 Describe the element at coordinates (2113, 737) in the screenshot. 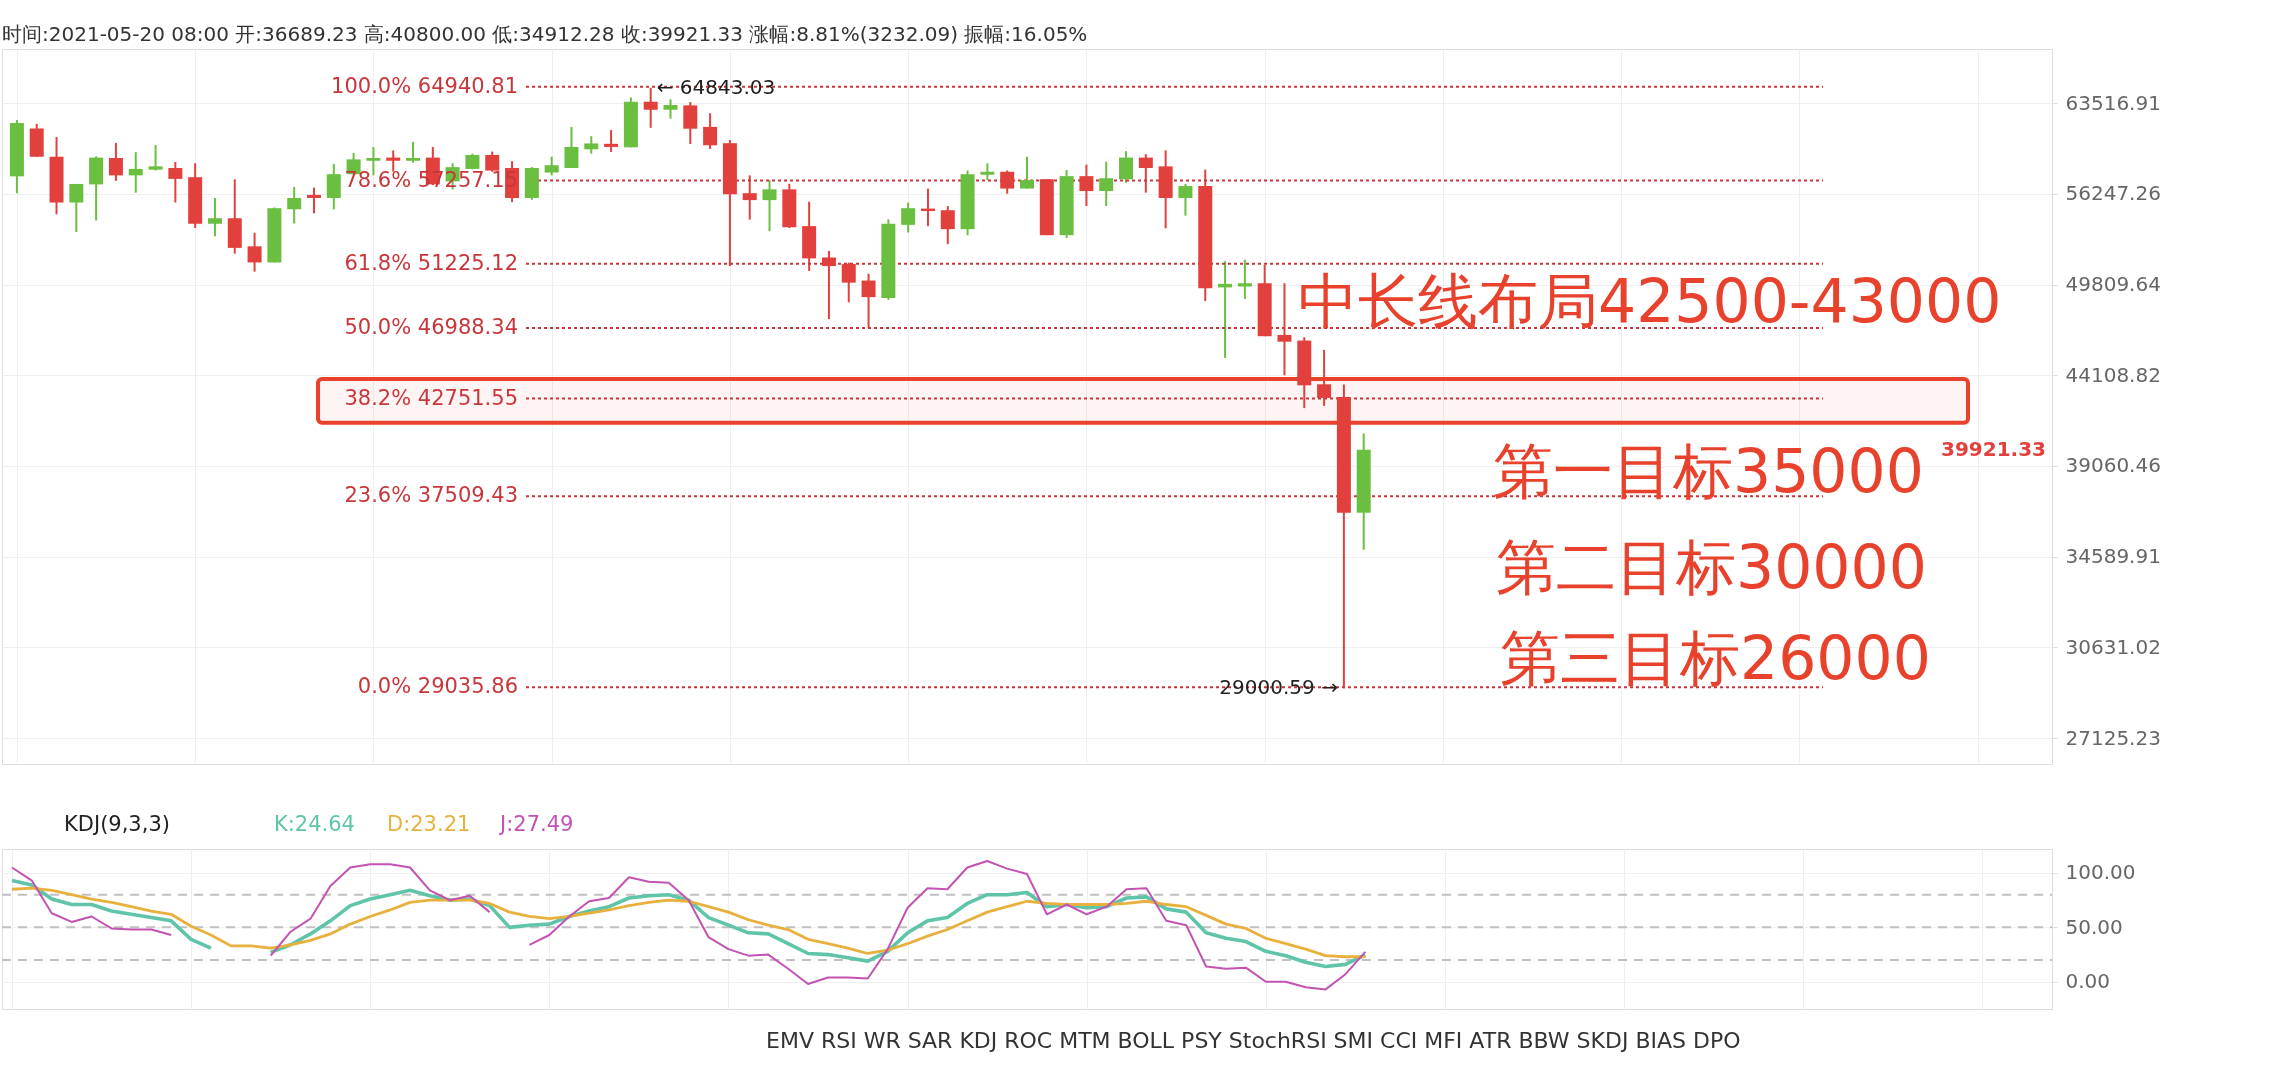

I see `y-tick-label: 27125.23` at that location.